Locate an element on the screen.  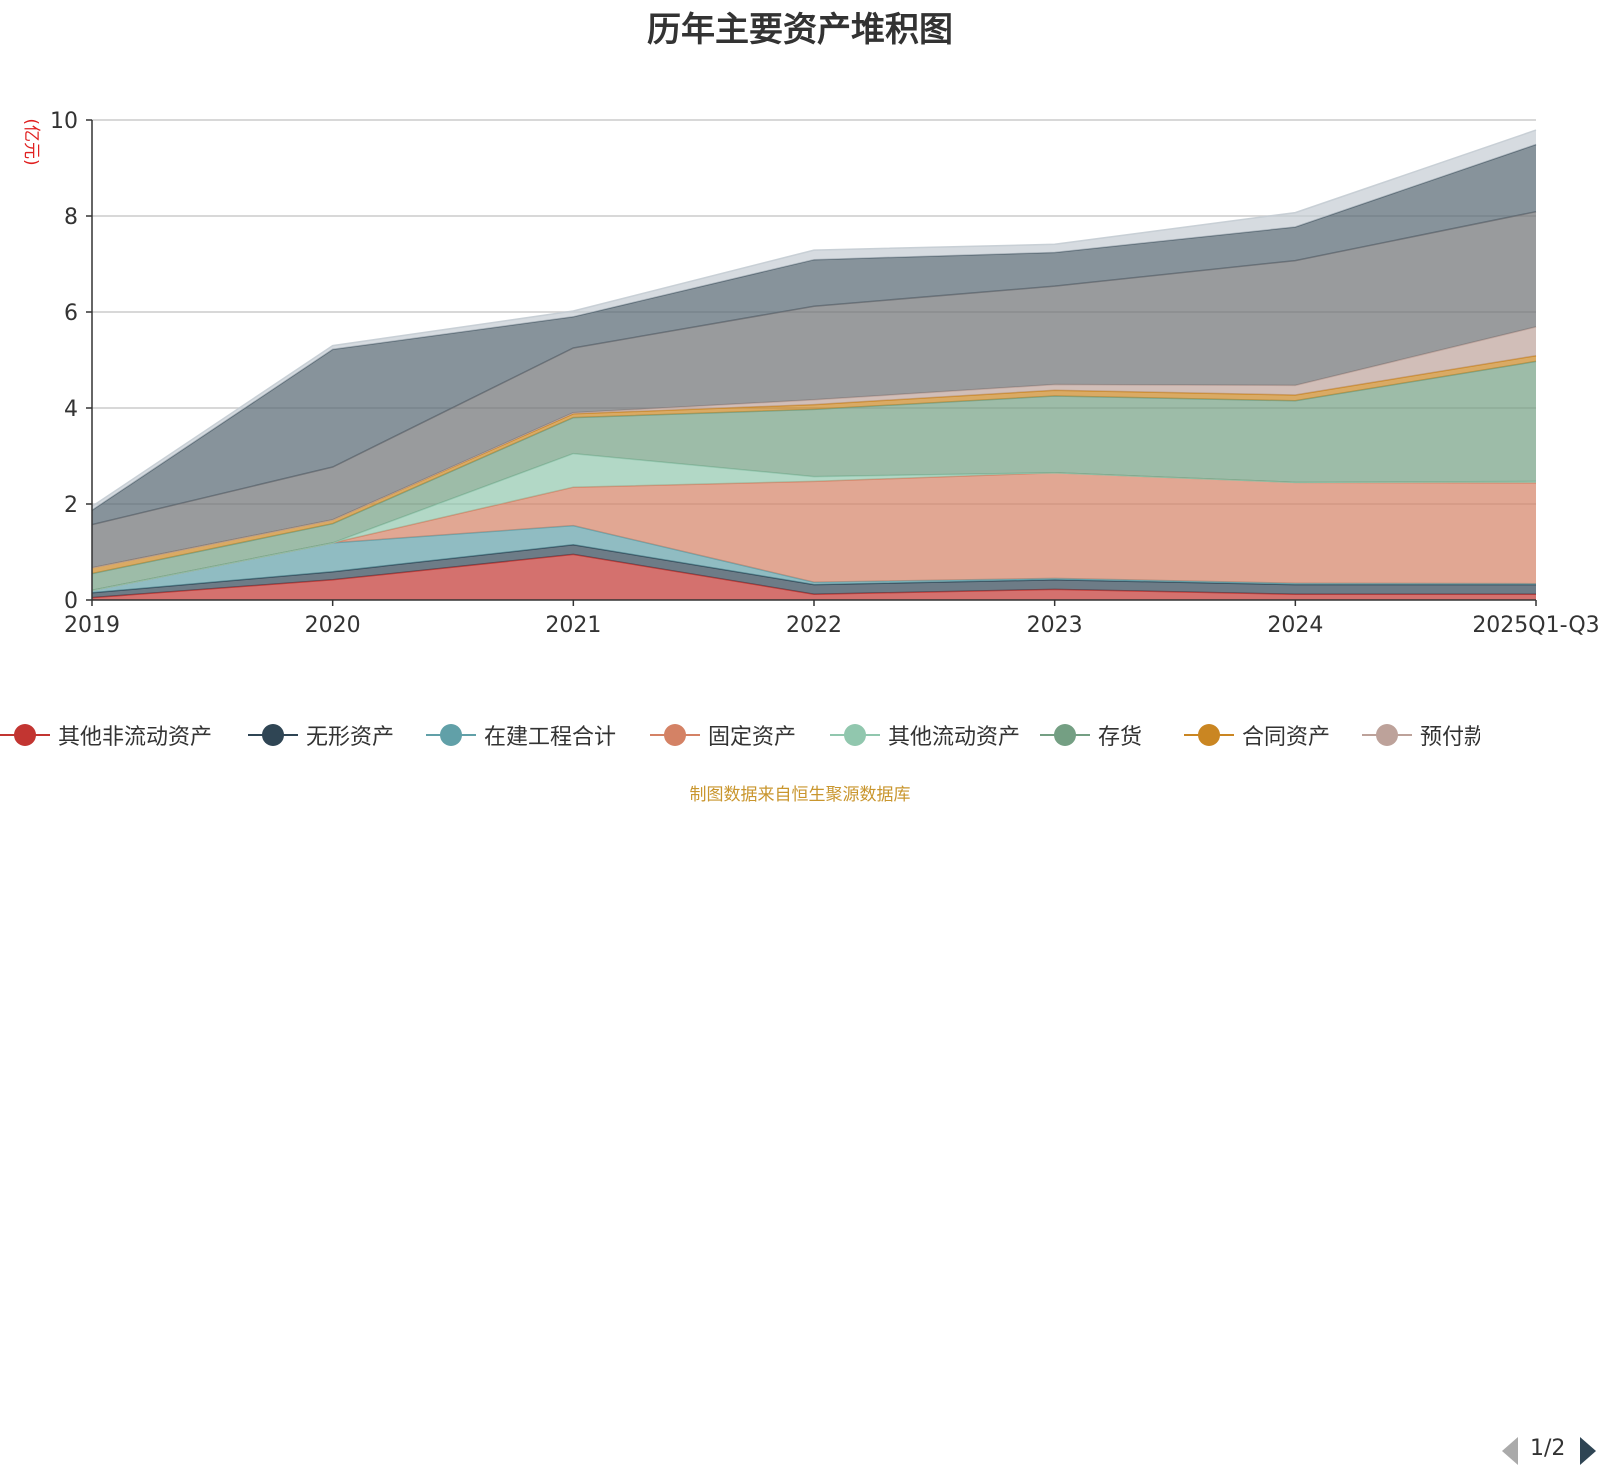
legend-label: 固定资产 is located at coordinates (752, 737).